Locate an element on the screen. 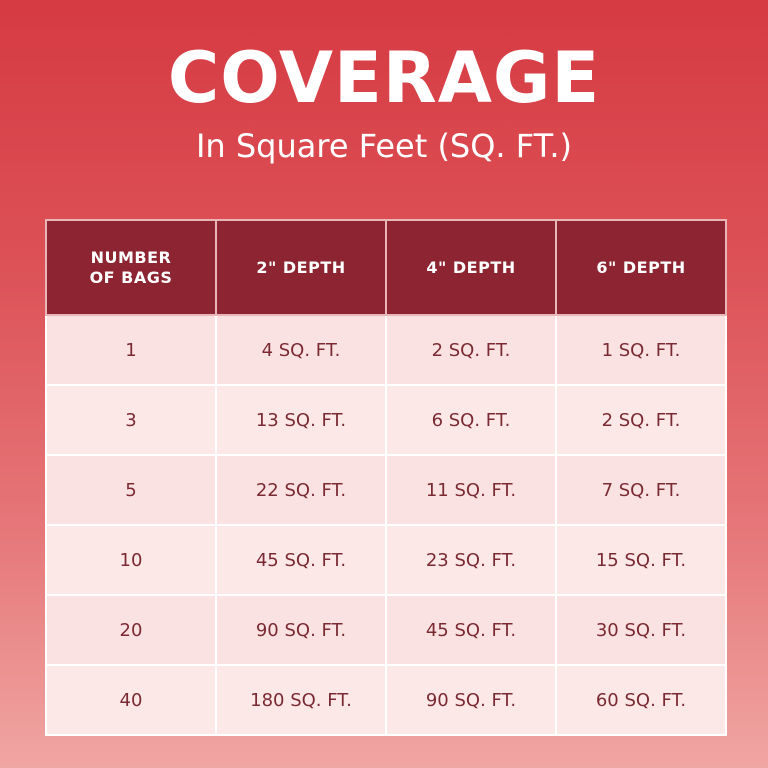 The image size is (768, 768). cell-2-inch: 4 SQ. FT. is located at coordinates (301, 350).